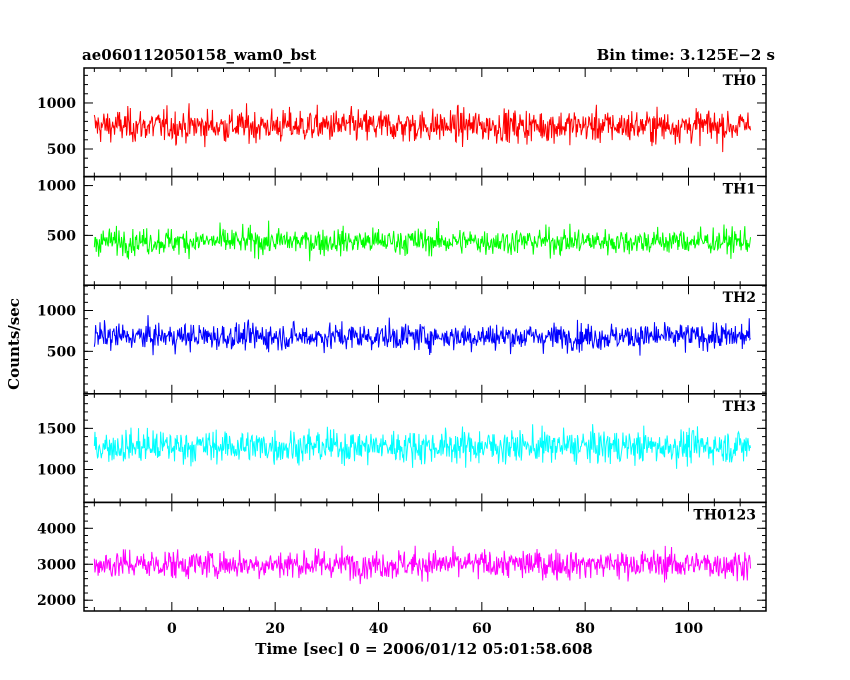 The height and width of the screenshot is (680, 850). What do you see at coordinates (585, 629) in the screenshot?
I see `x-tick-label: 80` at bounding box center [585, 629].